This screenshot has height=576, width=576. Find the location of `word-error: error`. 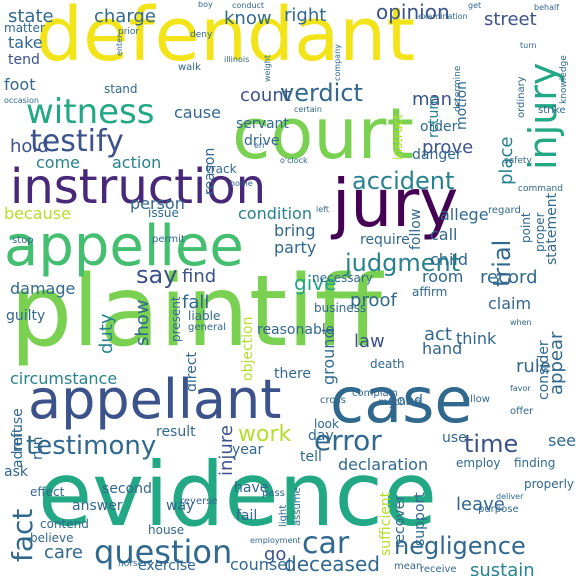

word-error: error is located at coordinates (348, 440).